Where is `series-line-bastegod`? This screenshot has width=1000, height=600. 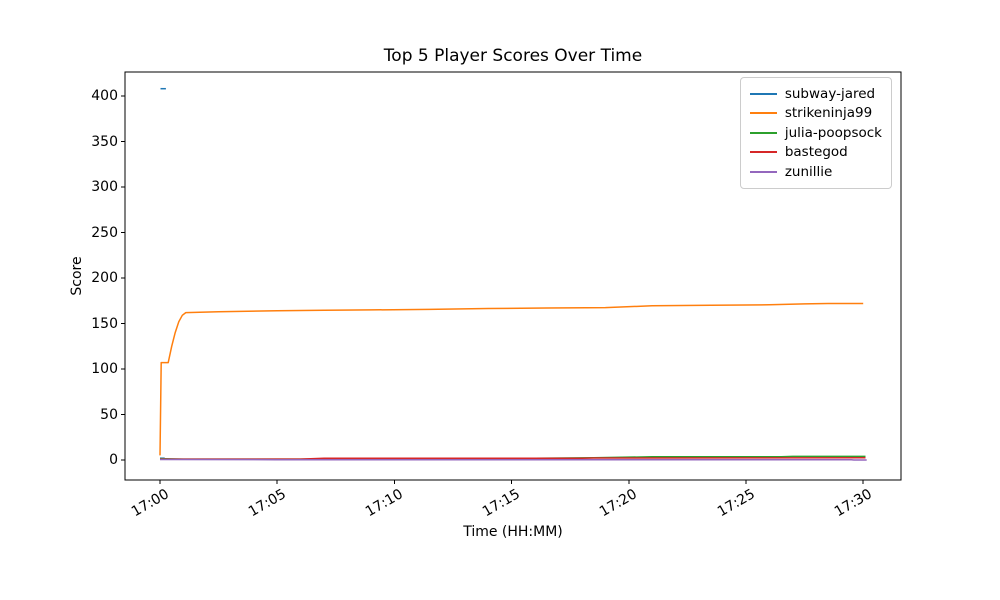
series-line-bastegod is located at coordinates (513, 458).